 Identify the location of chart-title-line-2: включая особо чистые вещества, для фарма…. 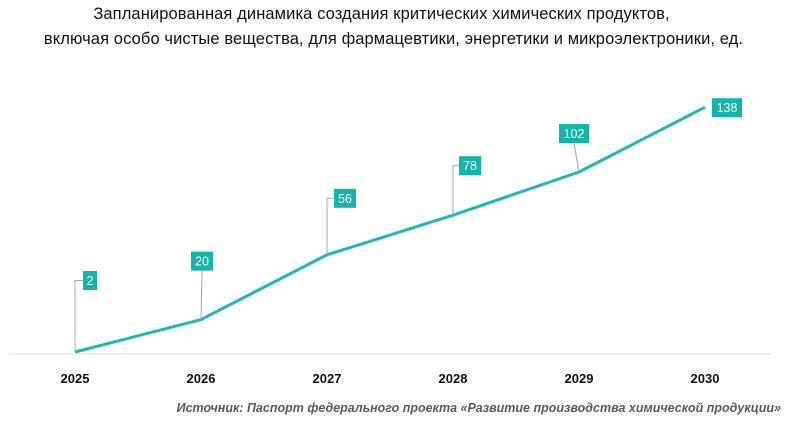
(393, 39).